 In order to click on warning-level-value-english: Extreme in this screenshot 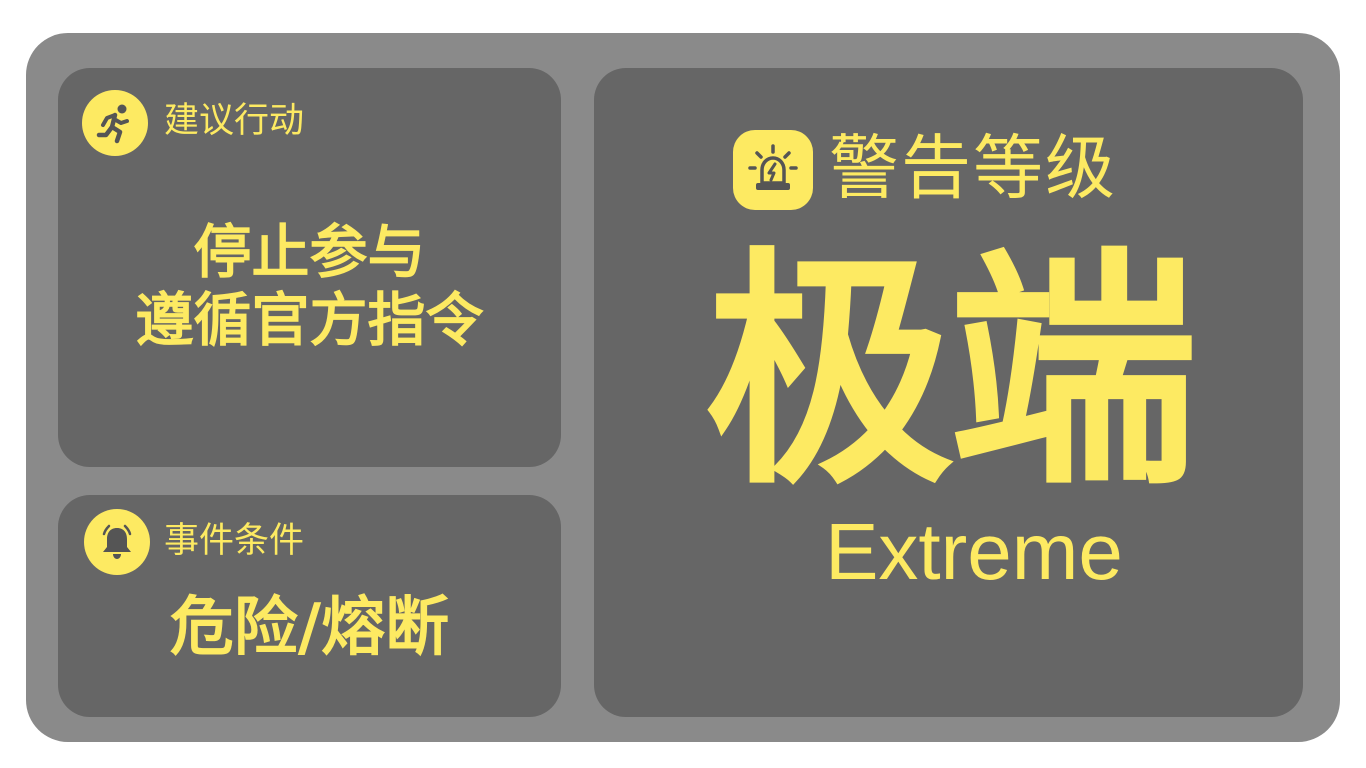, I will do `click(974, 551)`.